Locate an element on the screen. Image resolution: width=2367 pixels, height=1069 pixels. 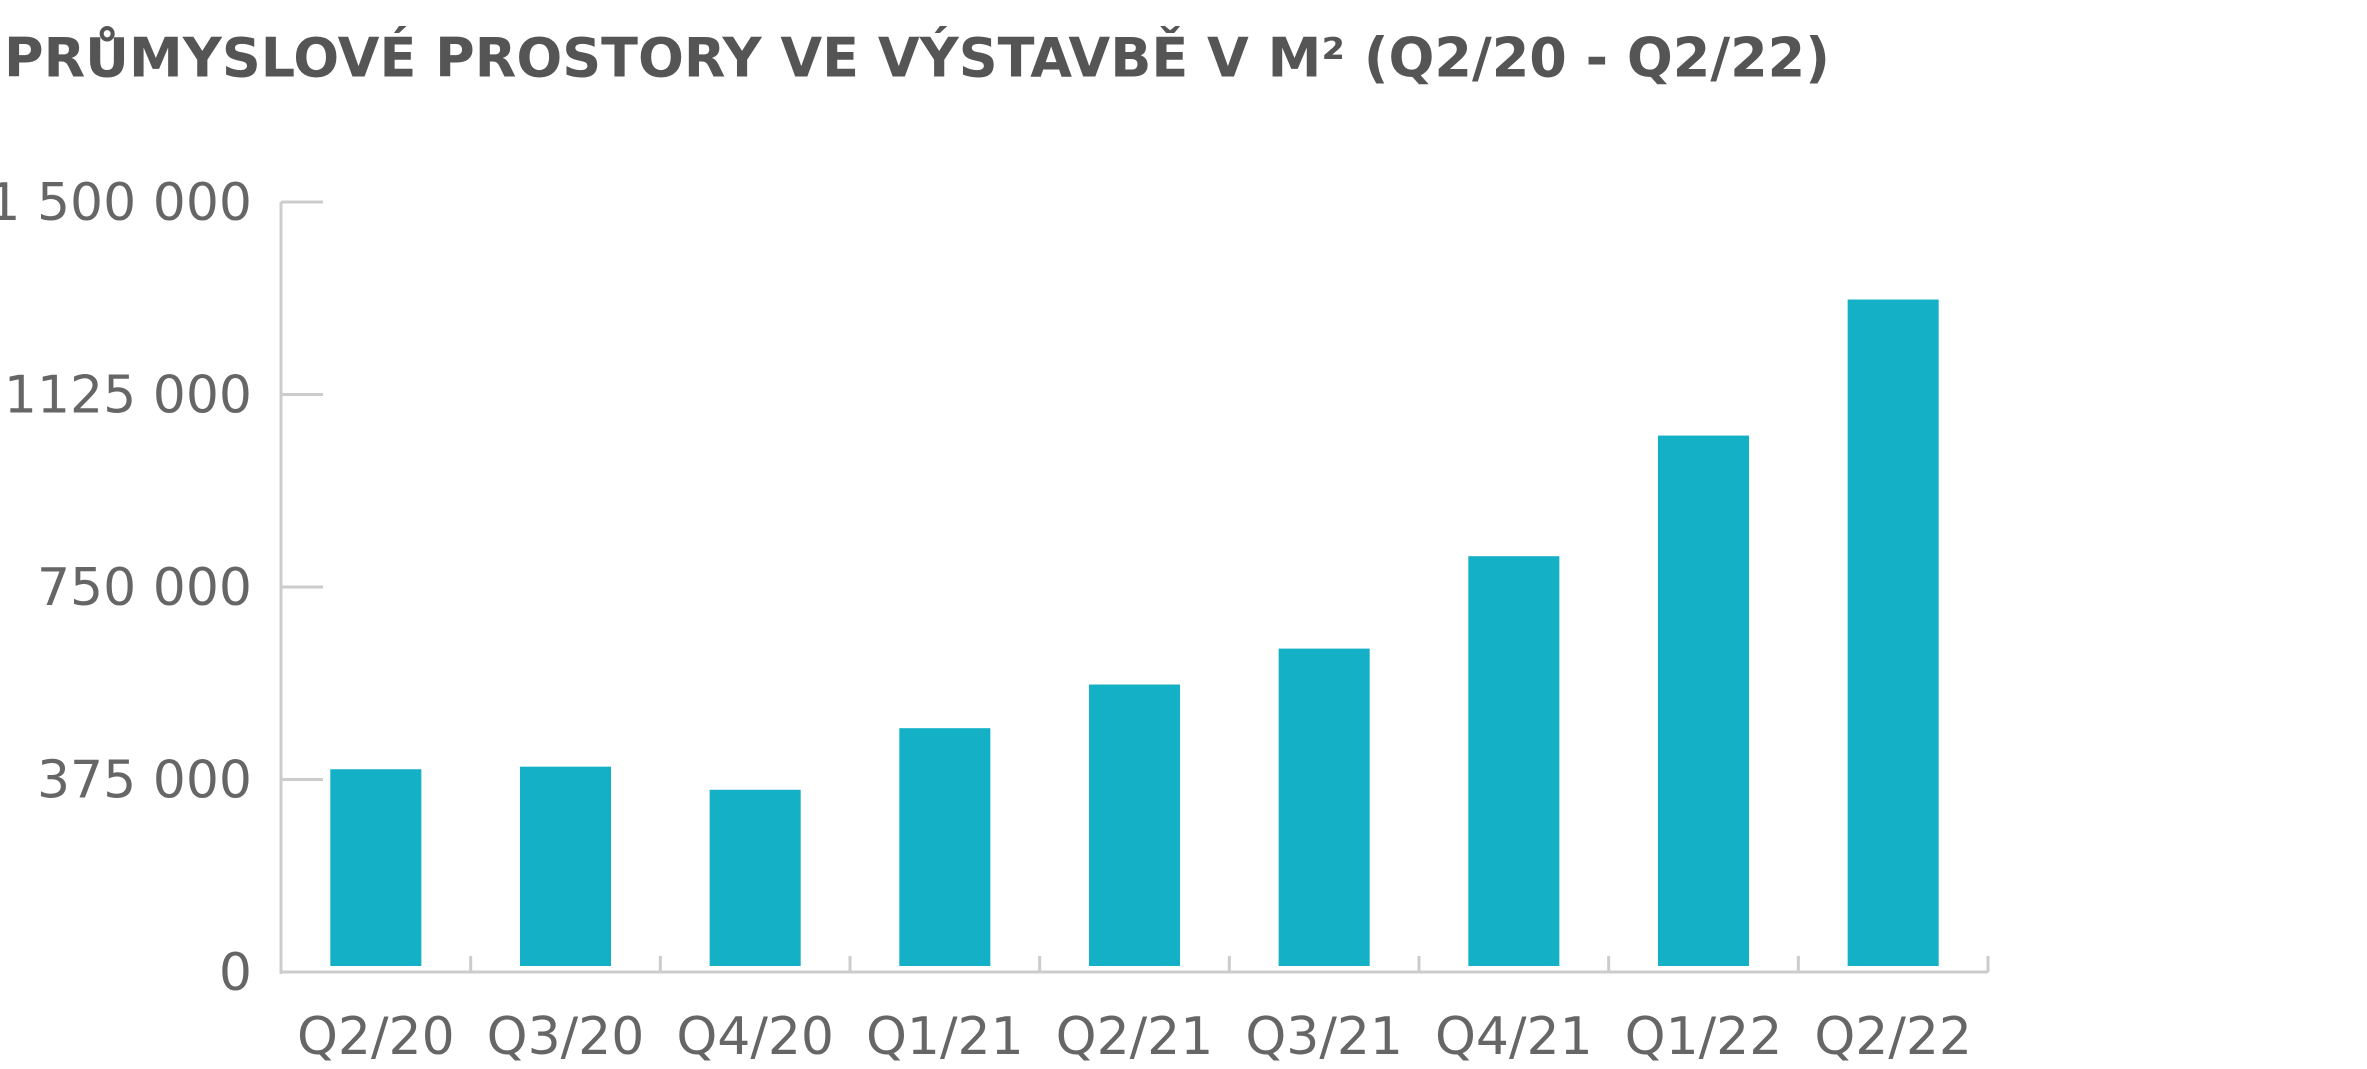
x-tick-label: Q4/21 is located at coordinates (1514, 1037).